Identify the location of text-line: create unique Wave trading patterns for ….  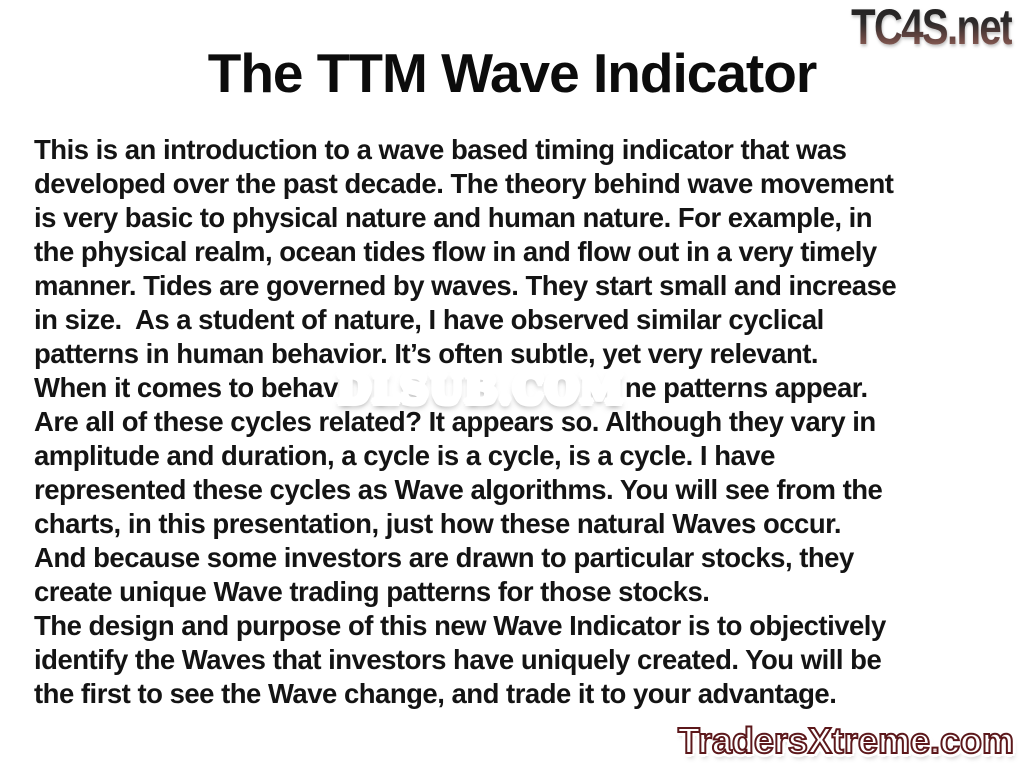
(372, 591).